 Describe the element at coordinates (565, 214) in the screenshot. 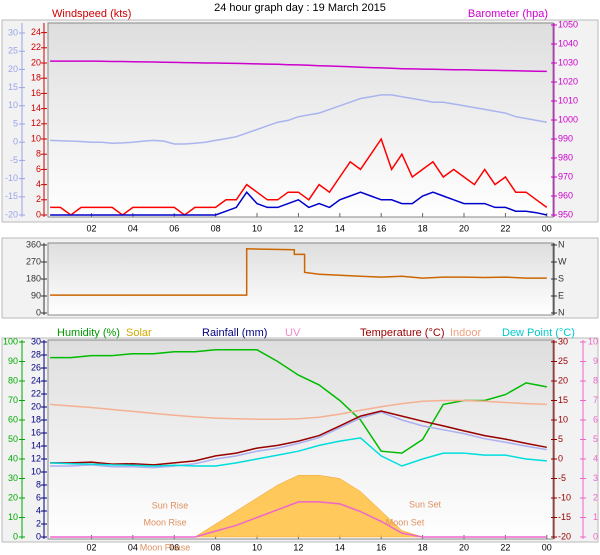

I see `y-tick-label: 950` at that location.